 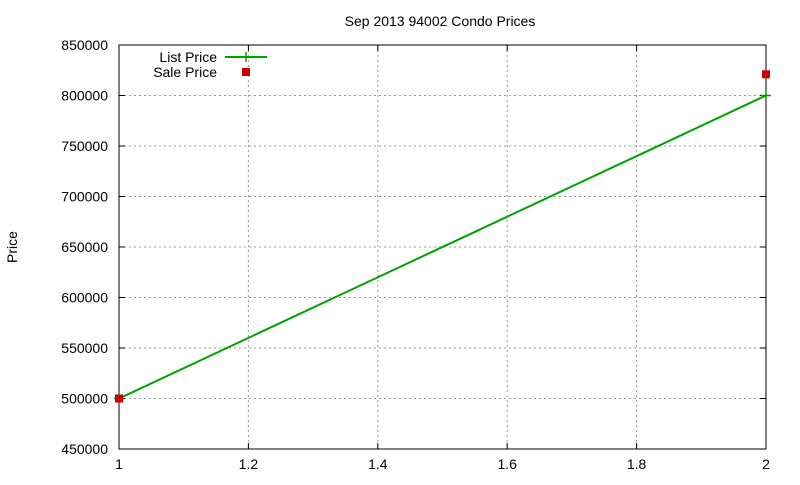 What do you see at coordinates (185, 72) in the screenshot?
I see `legend-label: Sale Price` at bounding box center [185, 72].